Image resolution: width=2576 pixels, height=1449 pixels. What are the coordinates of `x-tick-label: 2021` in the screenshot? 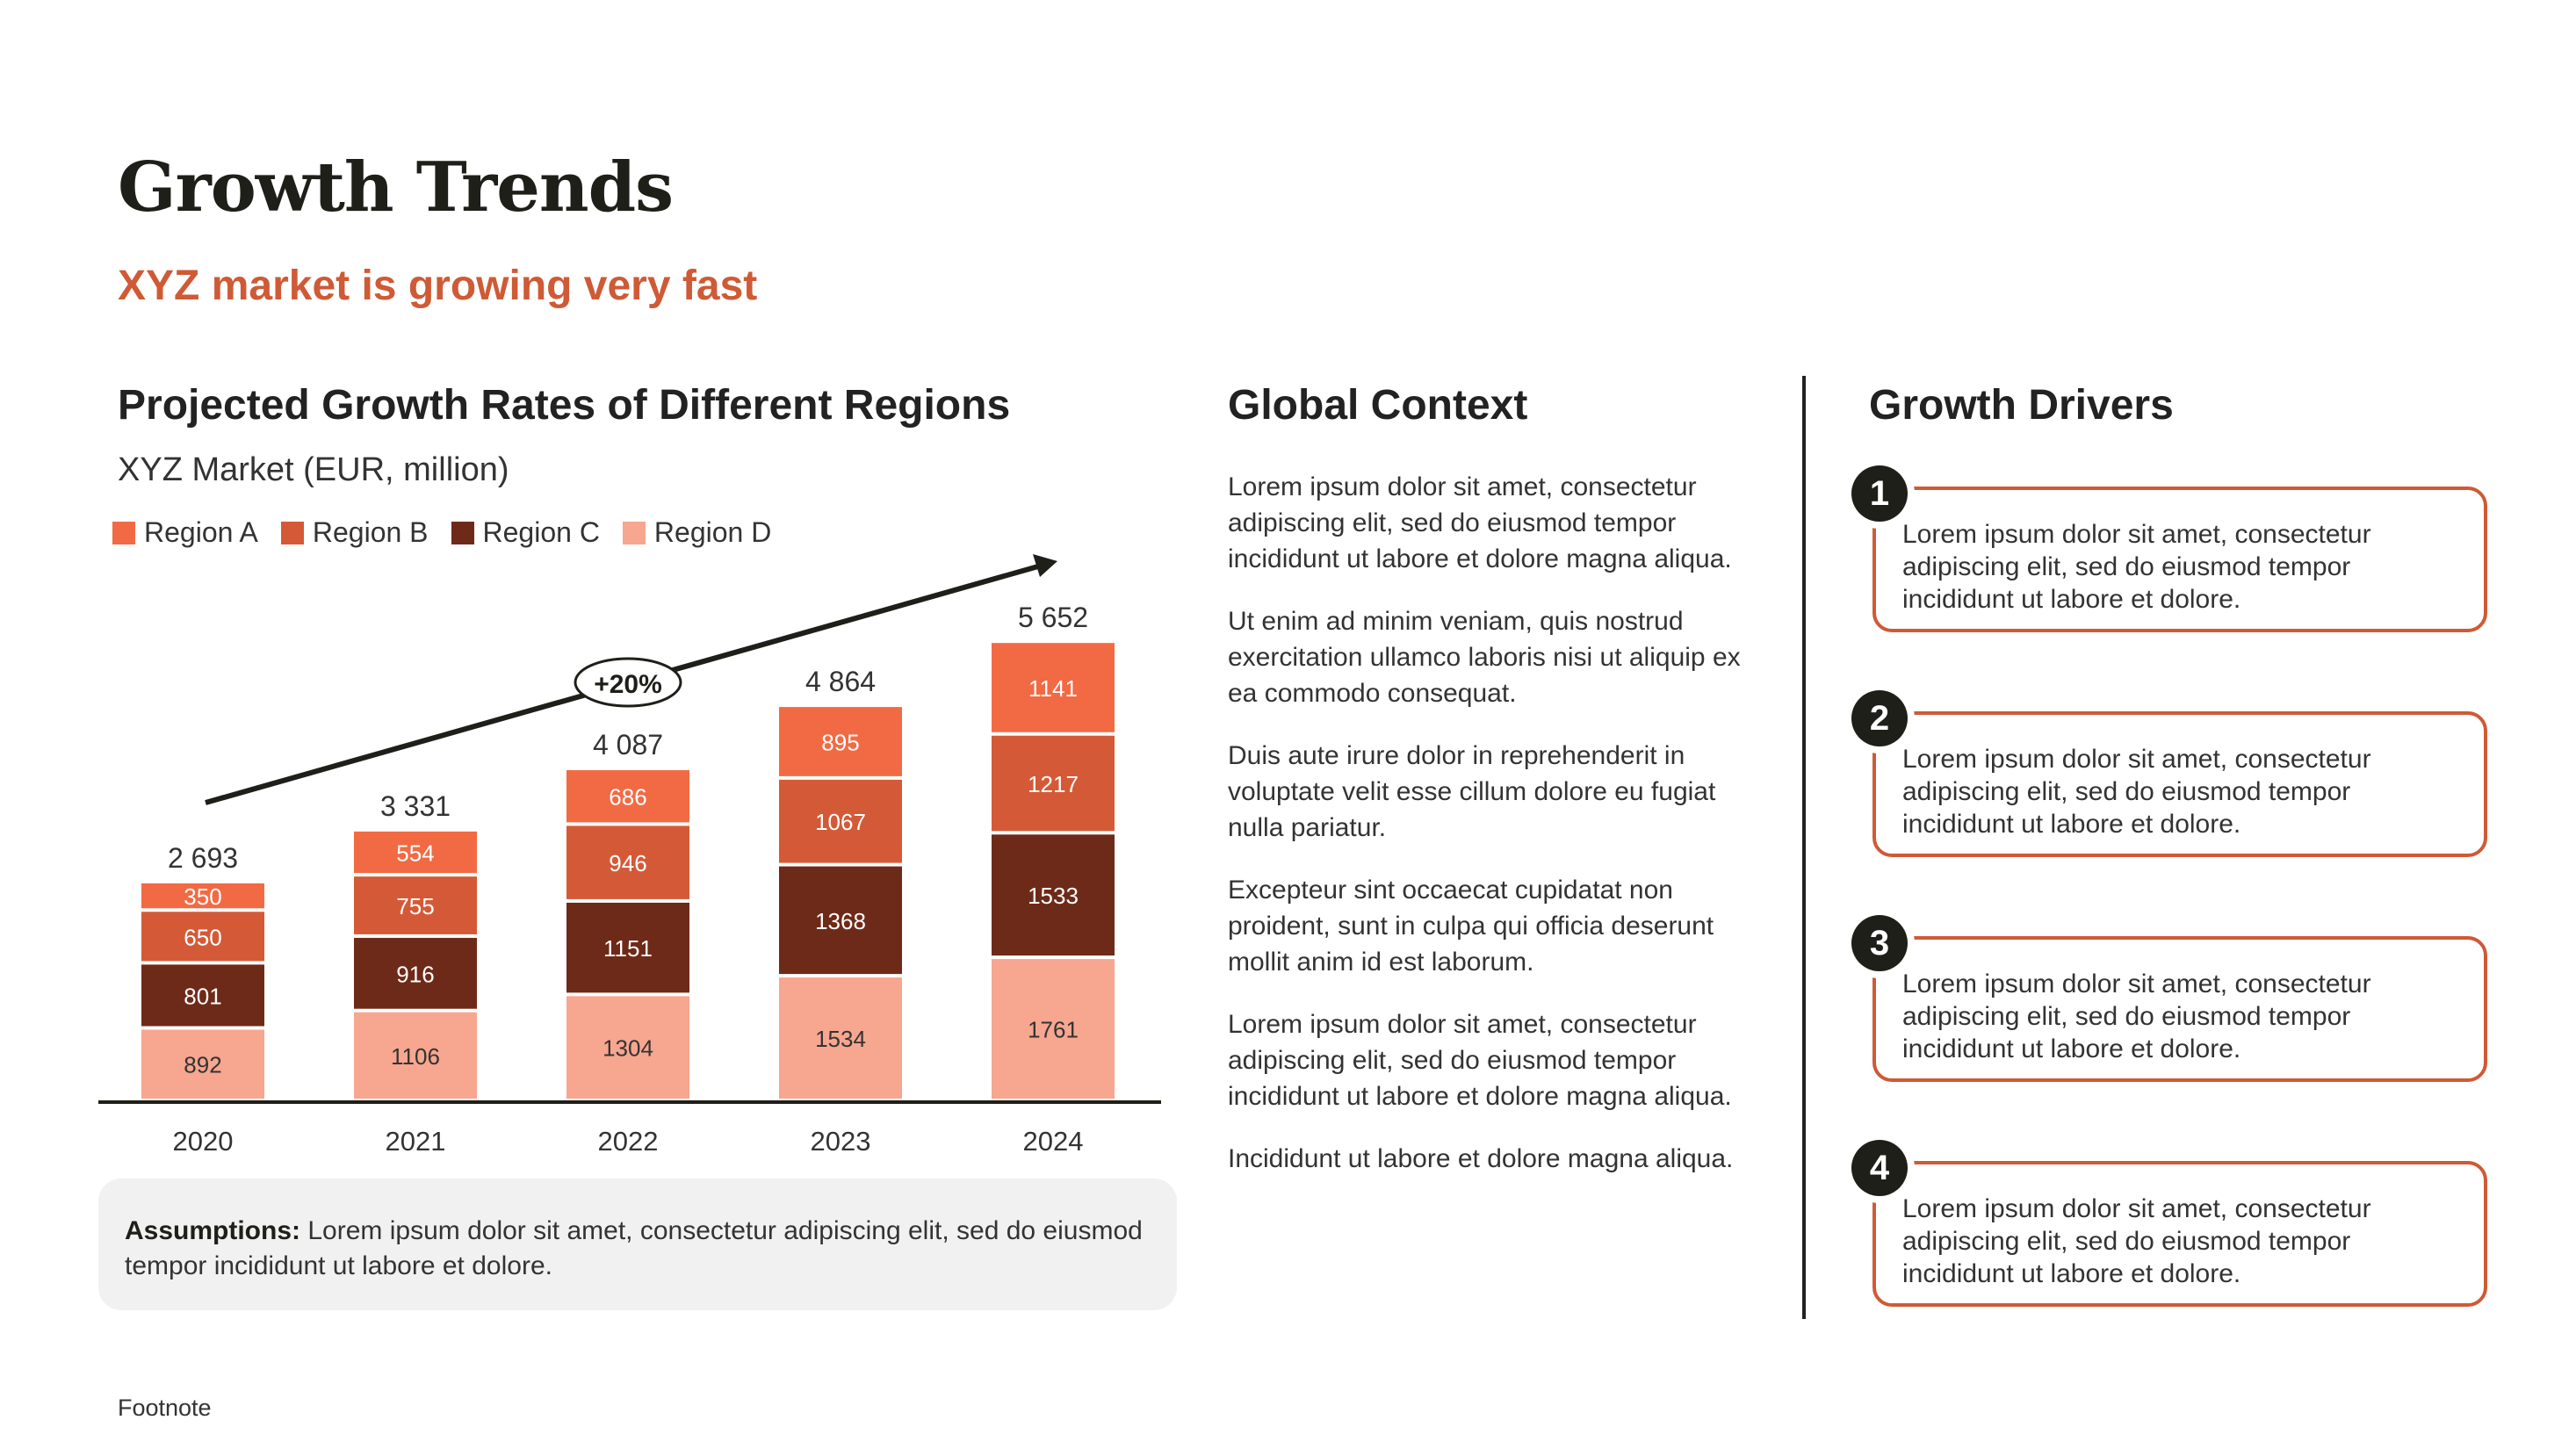 It's located at (416, 1141).